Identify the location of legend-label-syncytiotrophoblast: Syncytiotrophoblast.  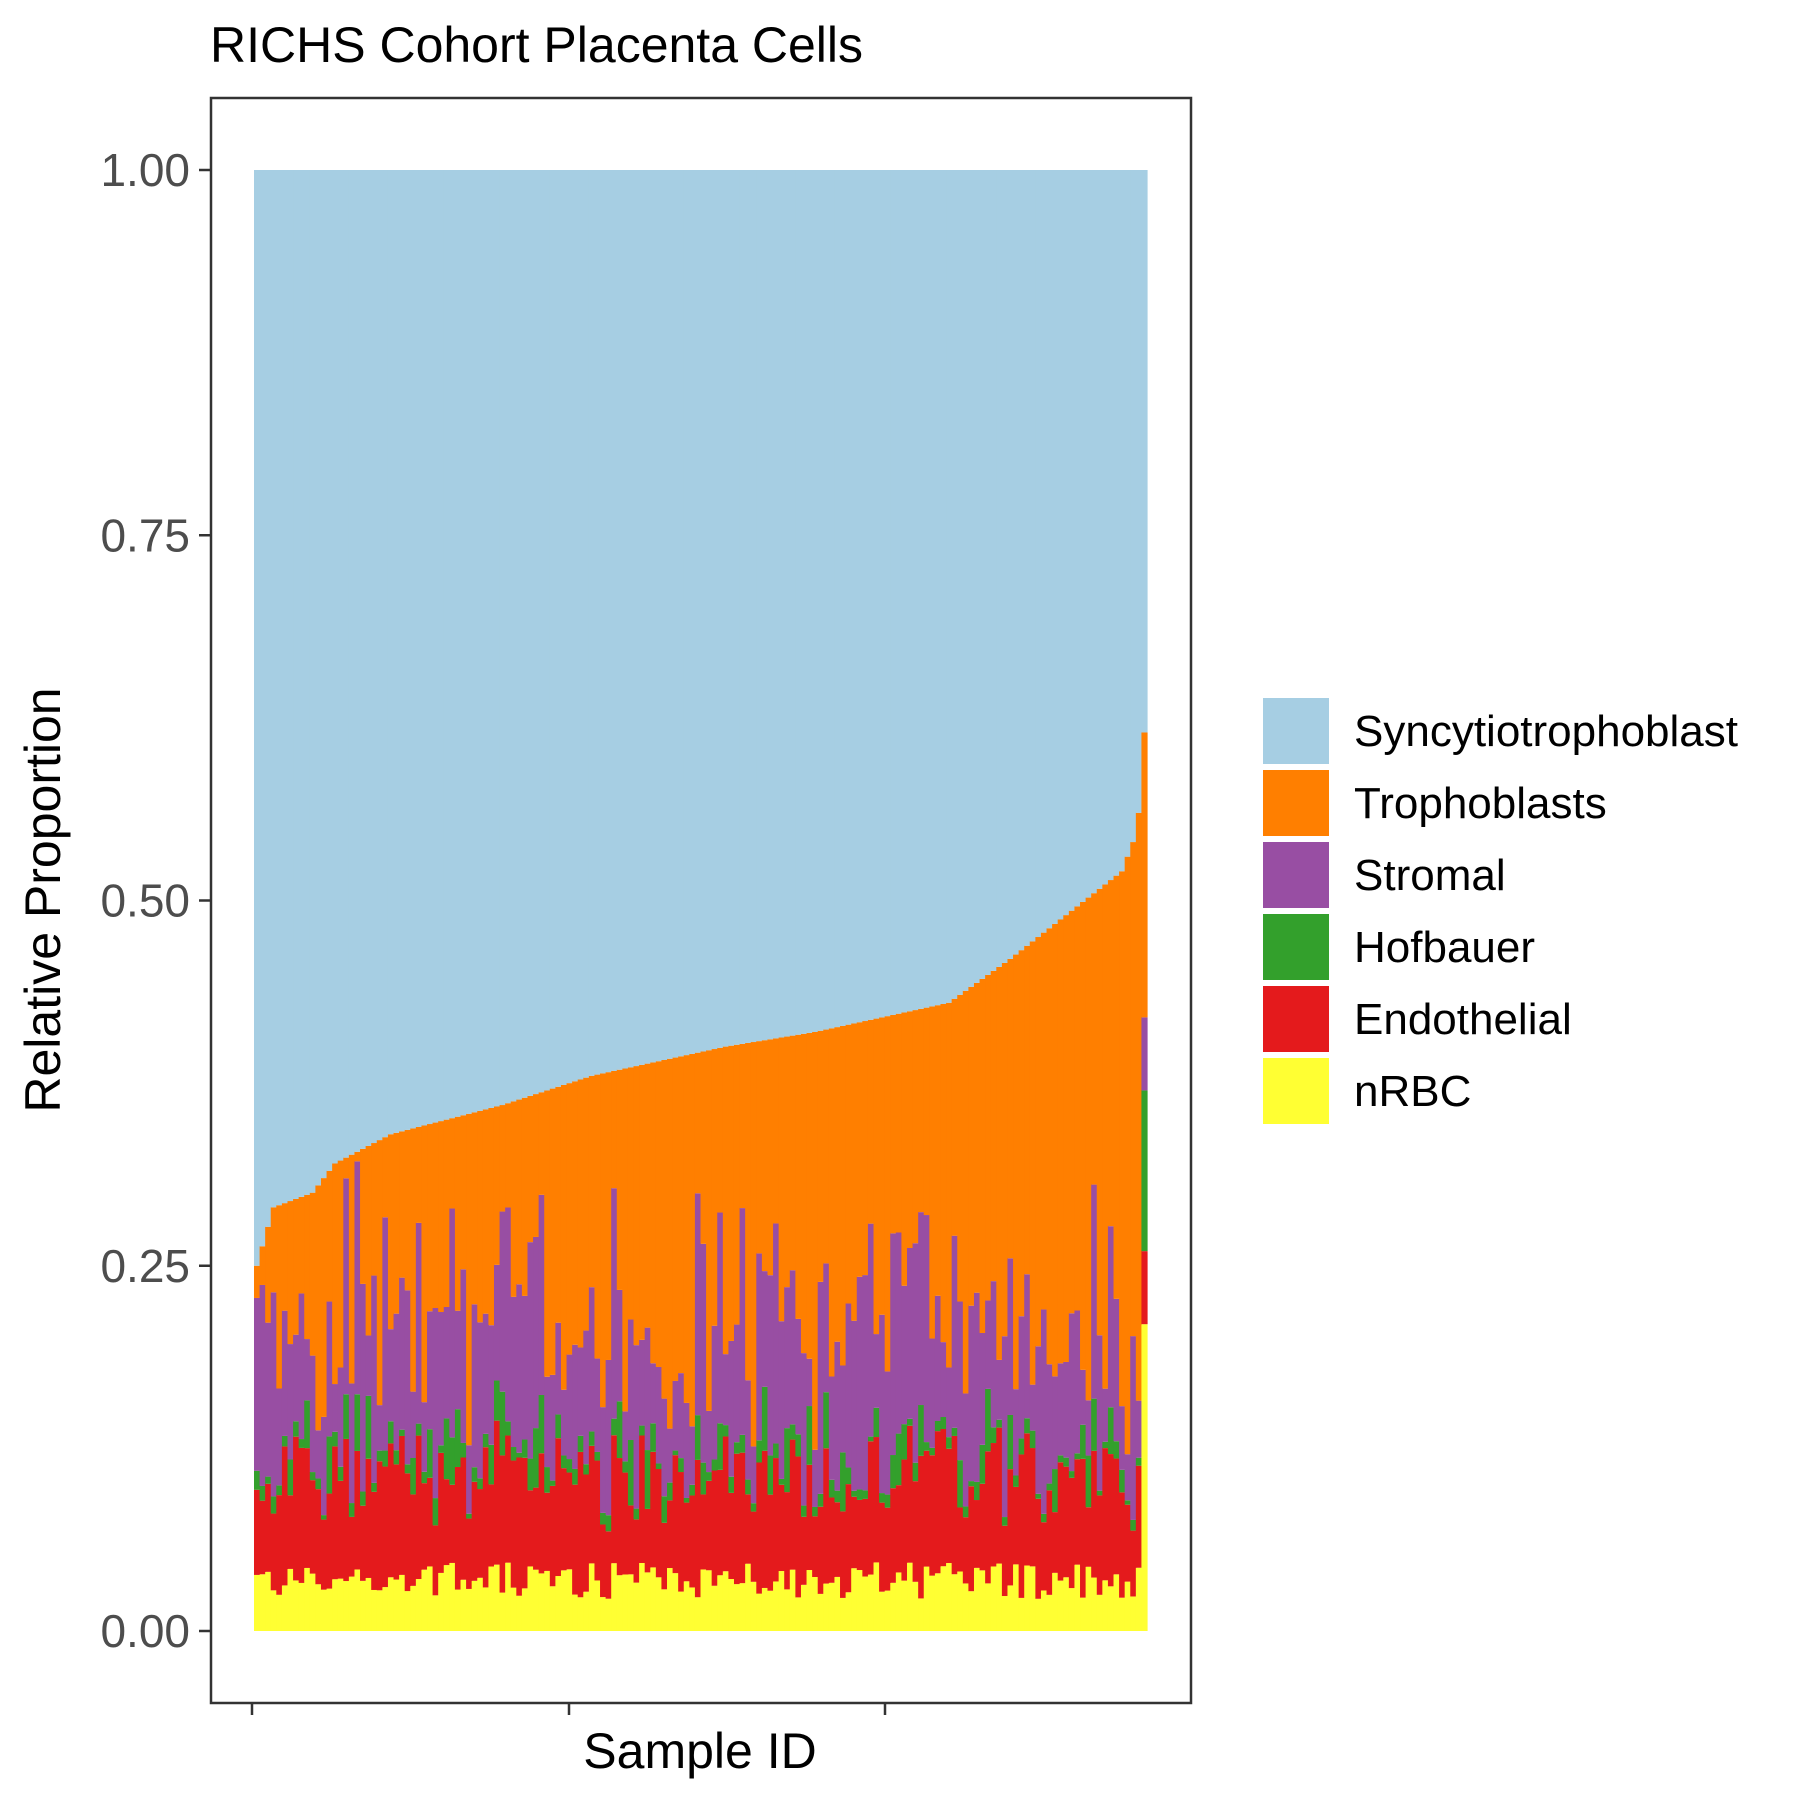
(1546, 731).